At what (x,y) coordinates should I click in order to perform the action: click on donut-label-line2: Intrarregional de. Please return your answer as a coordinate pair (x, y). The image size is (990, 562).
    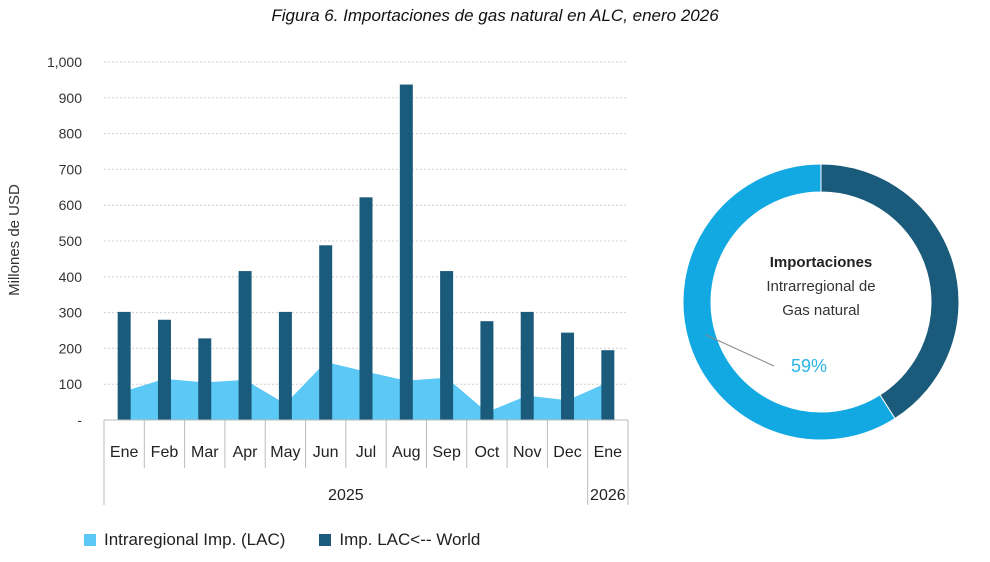
    Looking at the image, I should click on (820, 286).